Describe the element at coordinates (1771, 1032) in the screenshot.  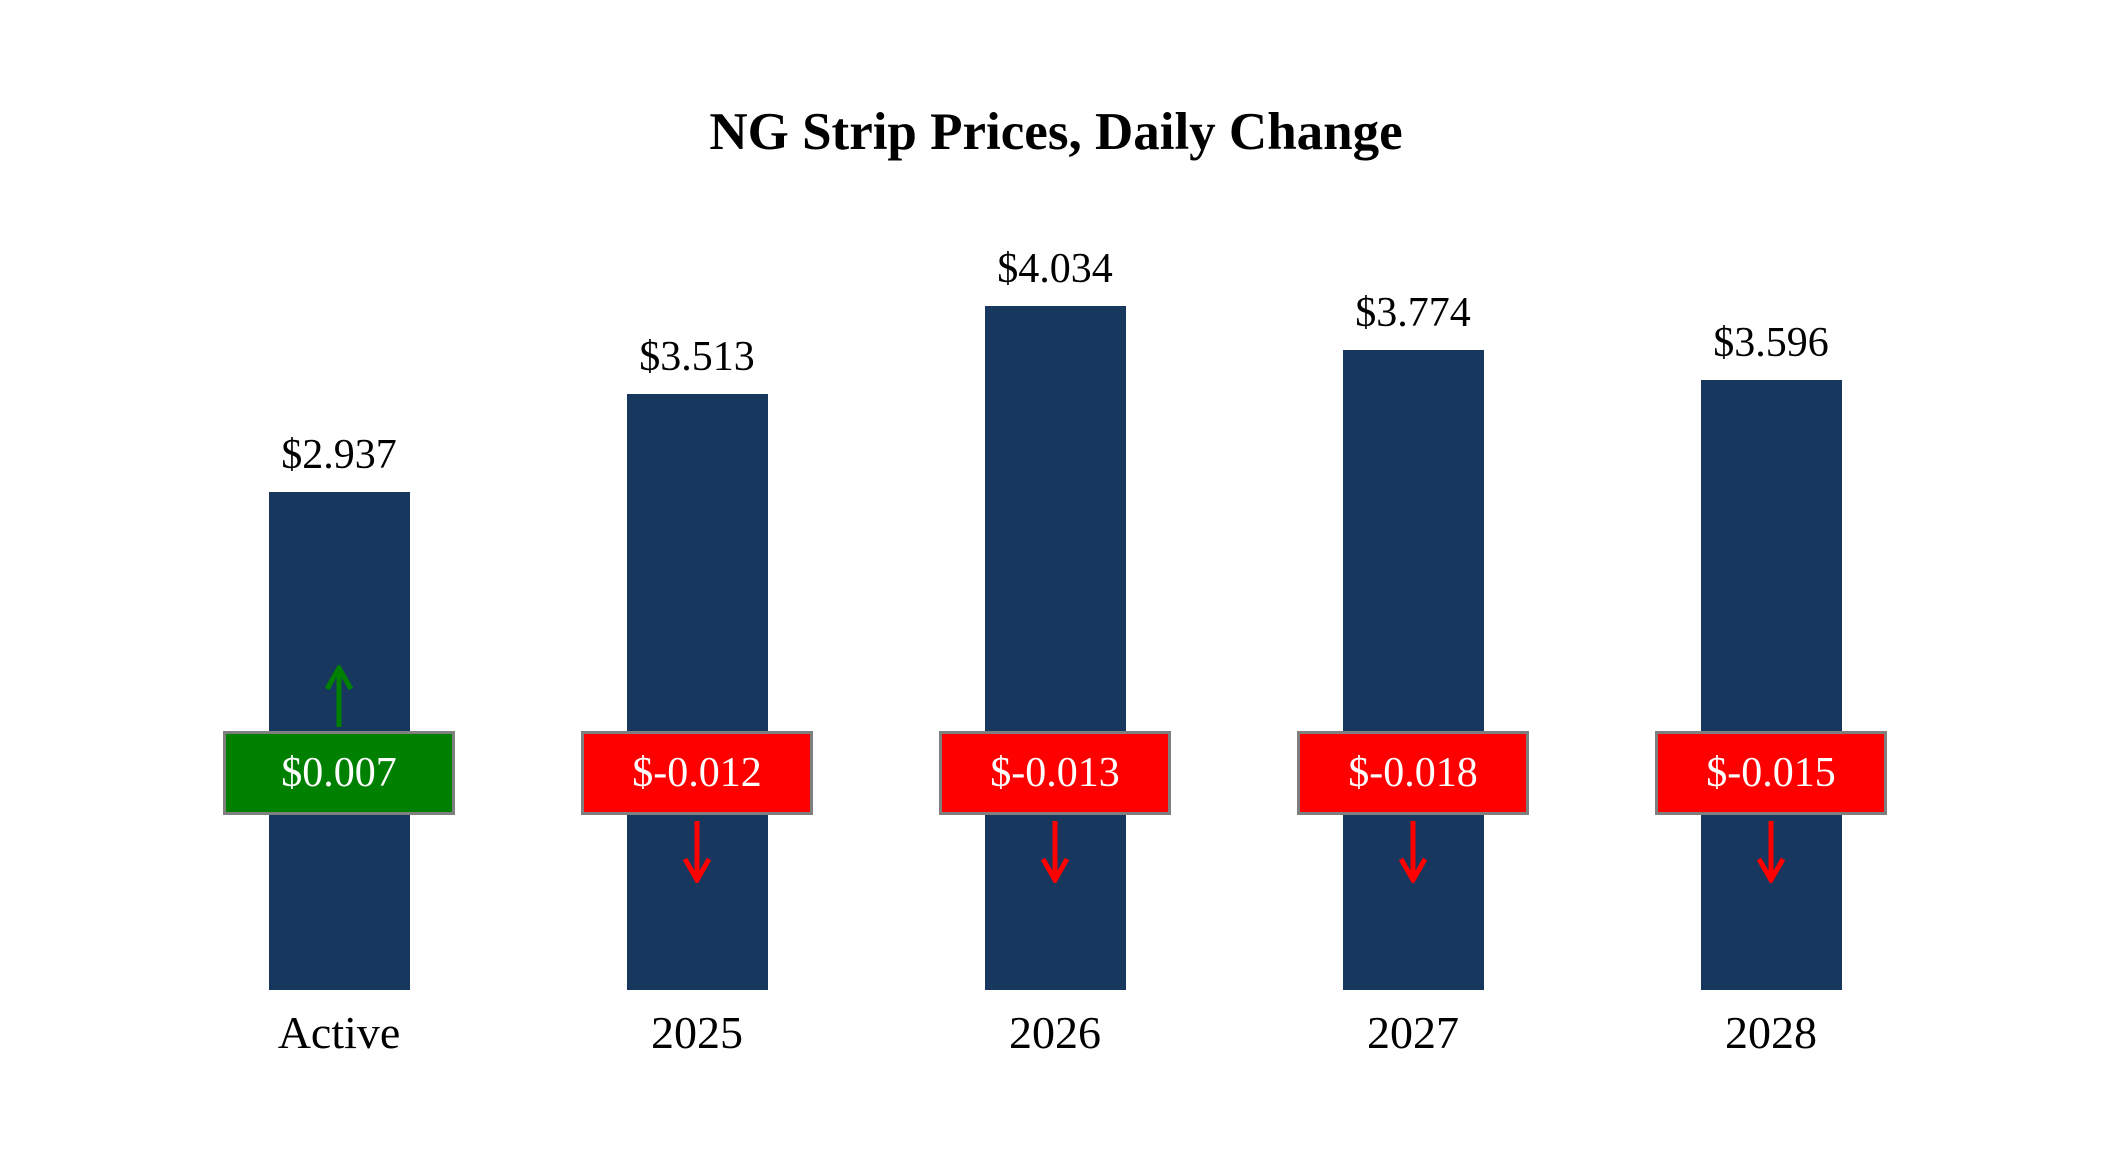
I see `category-label: 2028` at that location.